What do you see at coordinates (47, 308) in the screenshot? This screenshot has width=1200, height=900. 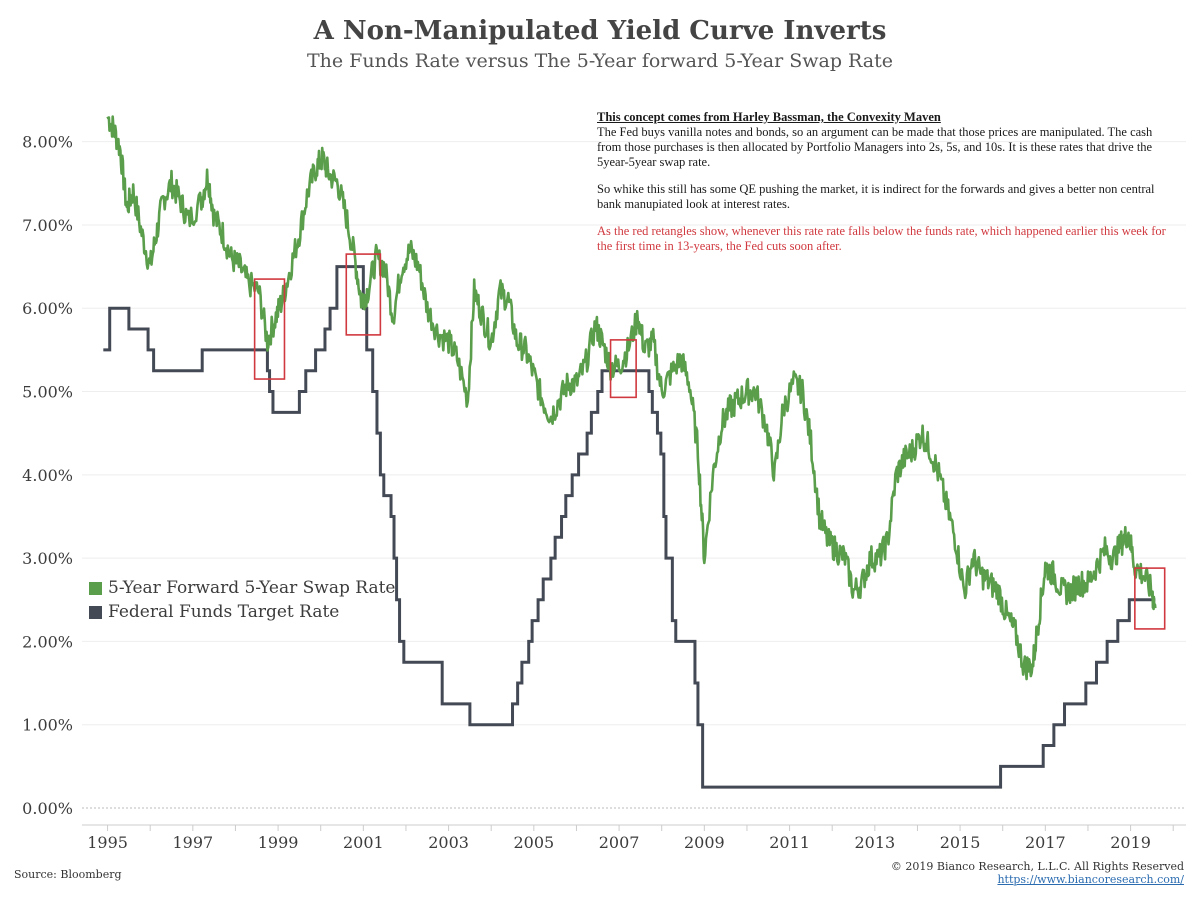 I see `y-tick-label: 6.00%` at bounding box center [47, 308].